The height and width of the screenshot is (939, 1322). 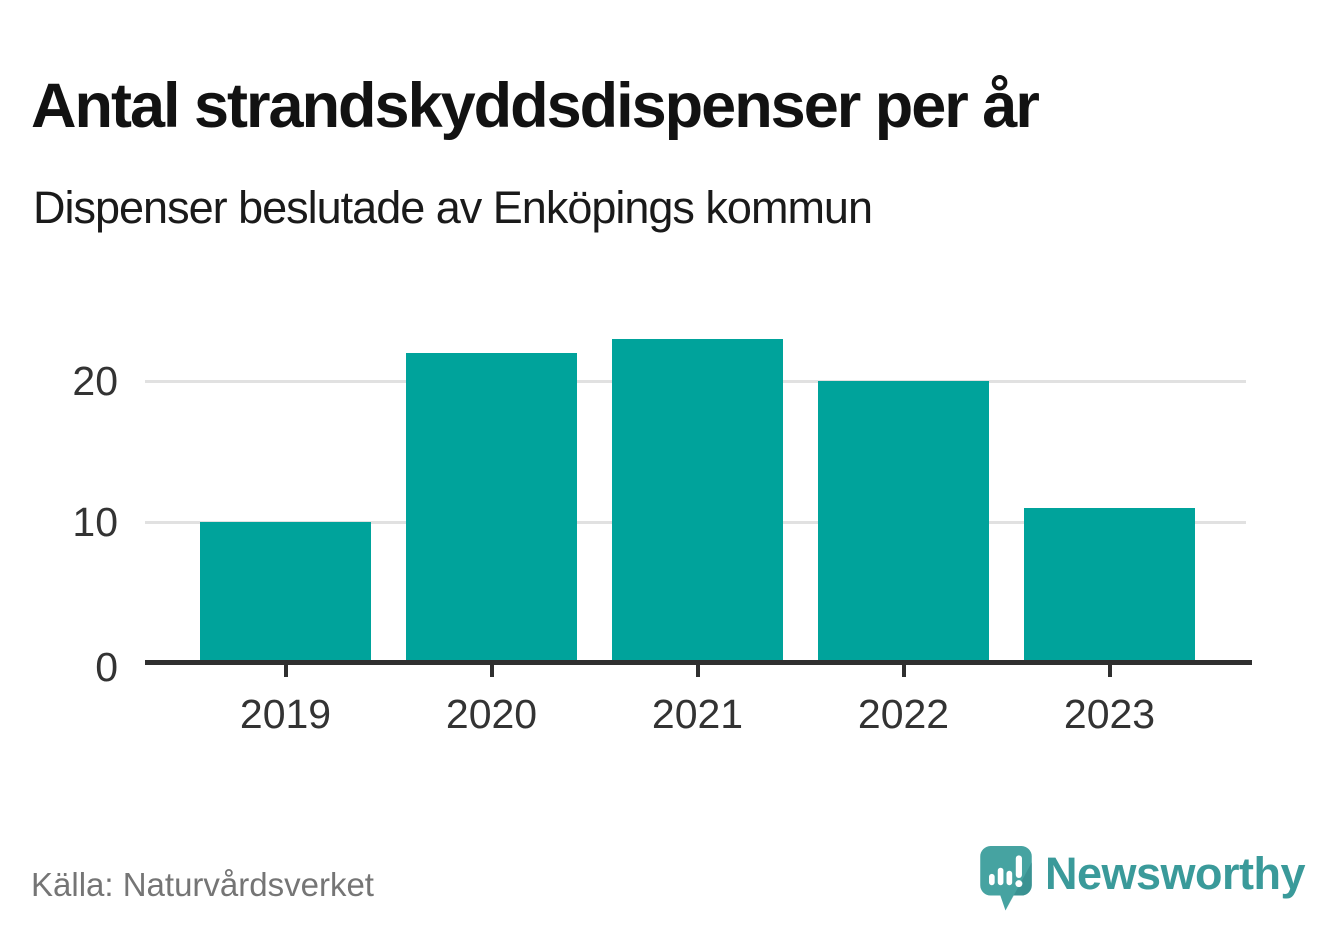 I want to click on y-axis-tick-label: 0, so click(x=106, y=667).